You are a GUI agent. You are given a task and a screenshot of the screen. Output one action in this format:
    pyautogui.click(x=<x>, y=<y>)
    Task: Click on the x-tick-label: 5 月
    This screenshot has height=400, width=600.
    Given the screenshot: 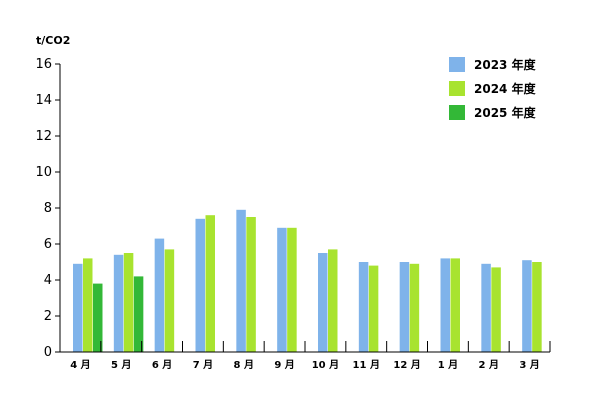 What is the action you would take?
    pyautogui.click(x=121, y=365)
    